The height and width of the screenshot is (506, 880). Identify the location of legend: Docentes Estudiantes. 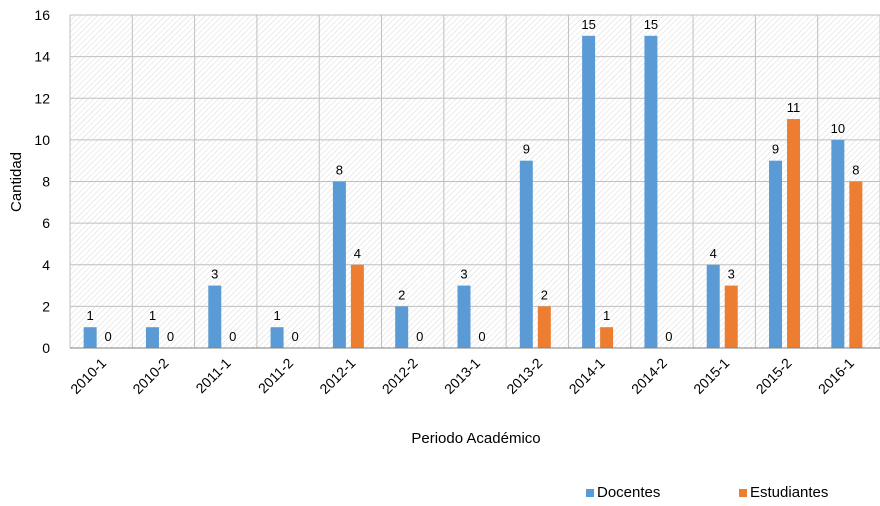
(440, 494).